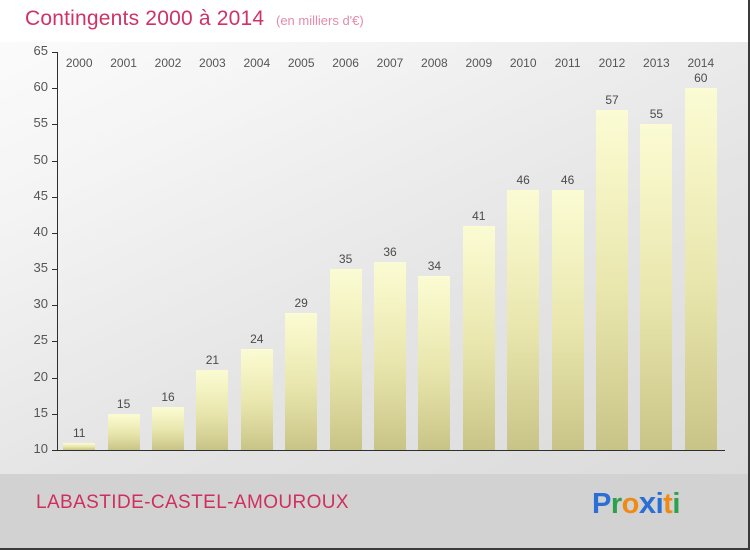 This screenshot has height=550, width=750. I want to click on place-name: LABASTIDE-CASTEL-AMOUROUX, so click(192, 502).